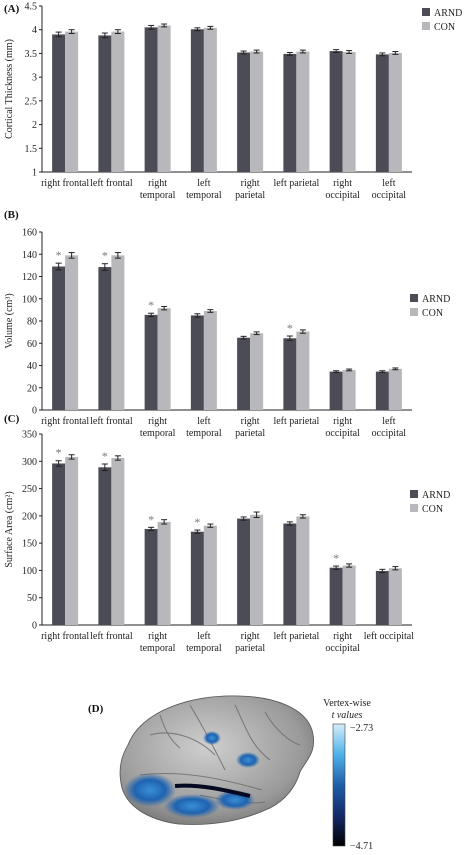 This screenshot has width=474, height=855. I want to click on y-tick-label: 4, so click(34, 30).